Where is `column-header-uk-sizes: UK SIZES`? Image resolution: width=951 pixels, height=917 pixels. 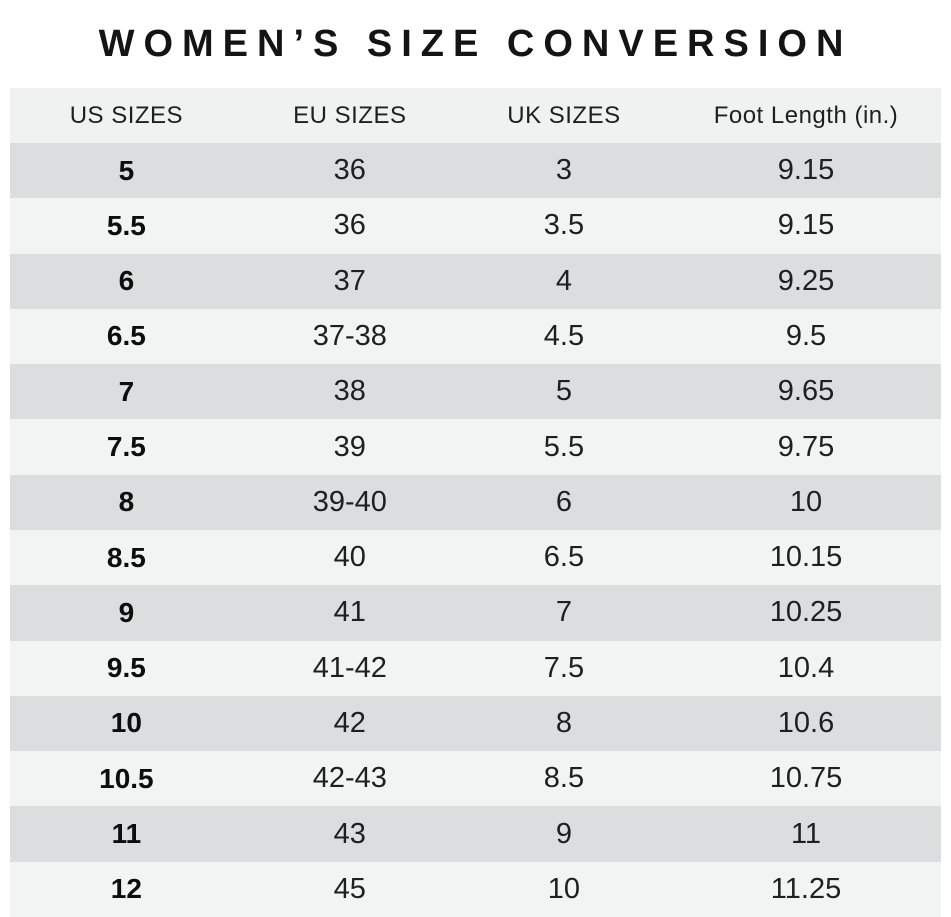
column-header-uk-sizes: UK SIZES is located at coordinates (564, 115).